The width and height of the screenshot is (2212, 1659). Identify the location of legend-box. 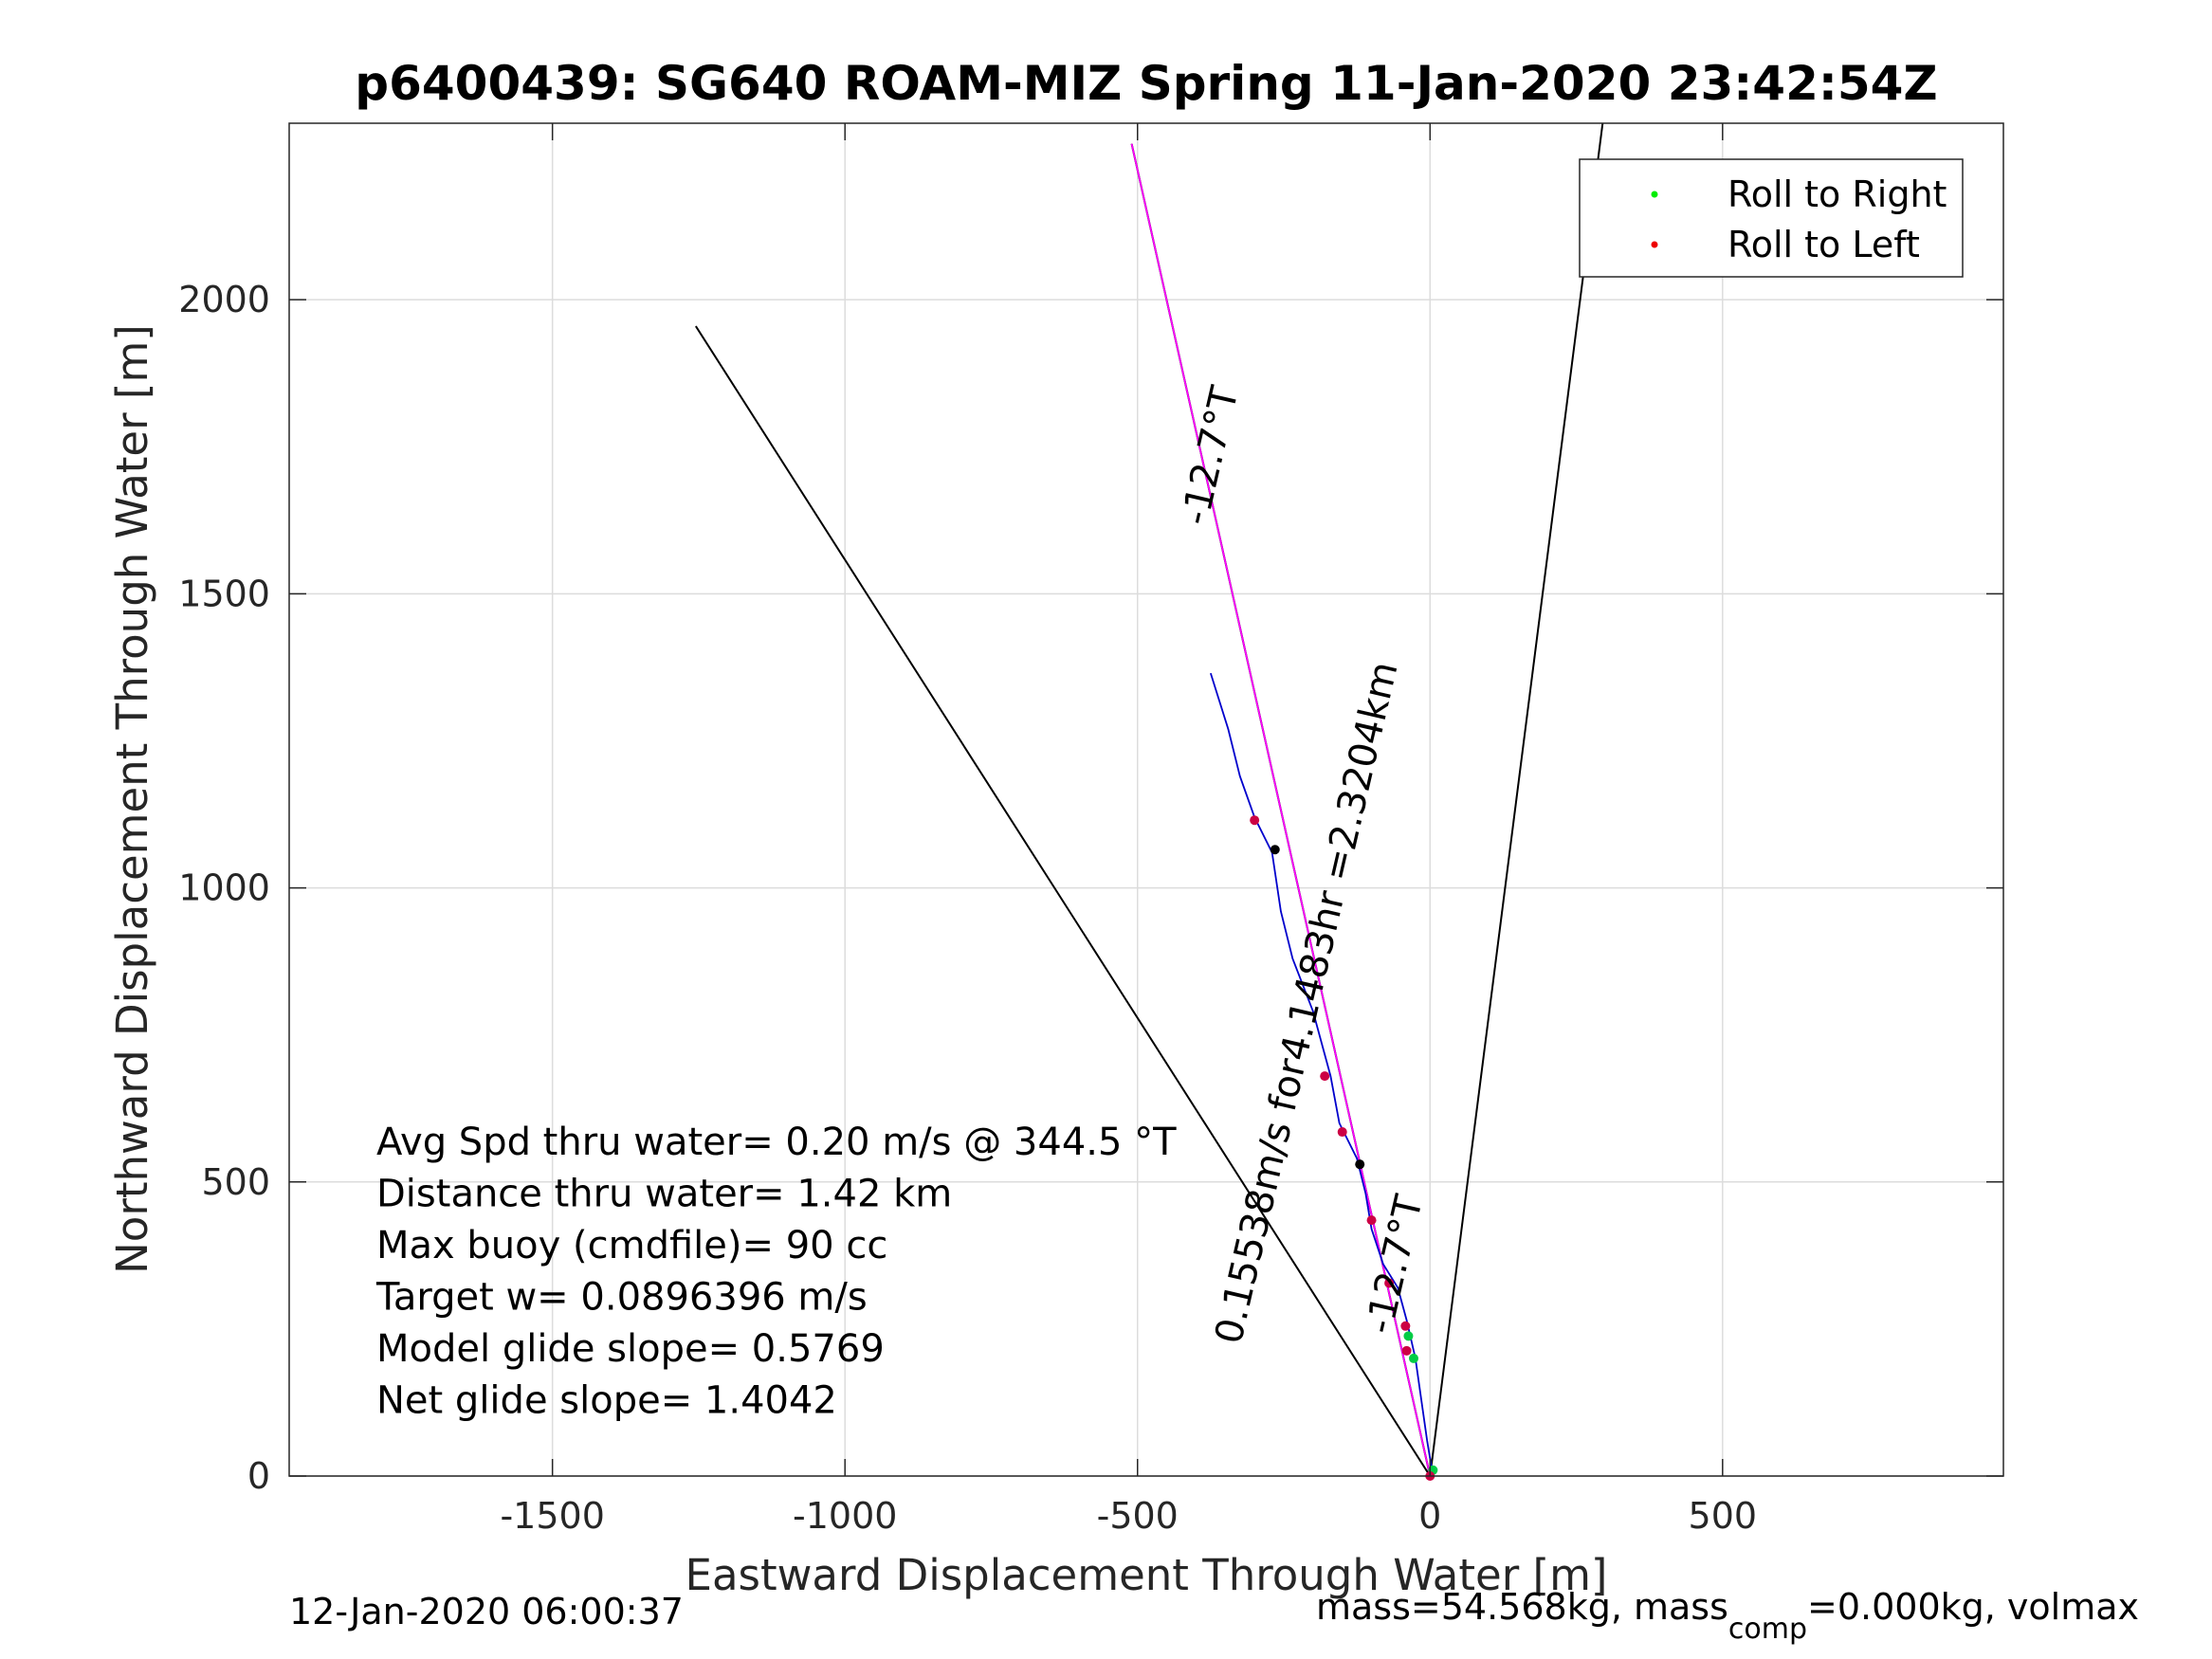
(1771, 218).